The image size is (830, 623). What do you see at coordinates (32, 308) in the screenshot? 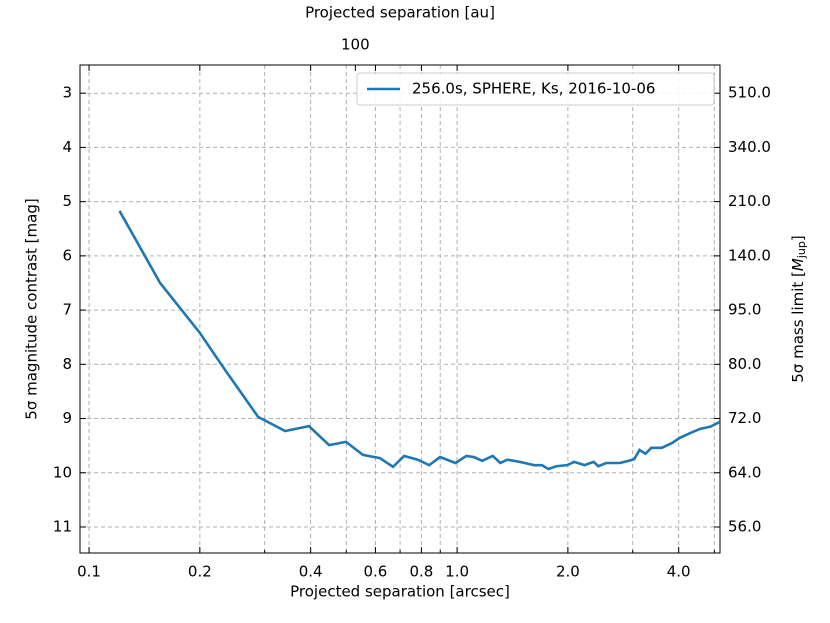
I see `y-axis-title: 5σ magnitude contrast [mag]` at bounding box center [32, 308].